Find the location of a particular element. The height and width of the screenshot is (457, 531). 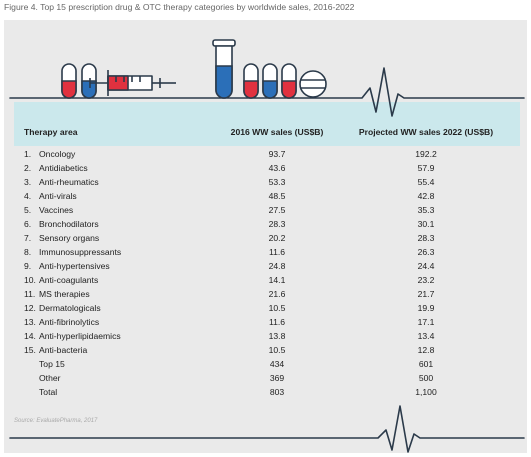

table-row: 7. Sensory organs 20.2 28.3 is located at coordinates (264, 238).